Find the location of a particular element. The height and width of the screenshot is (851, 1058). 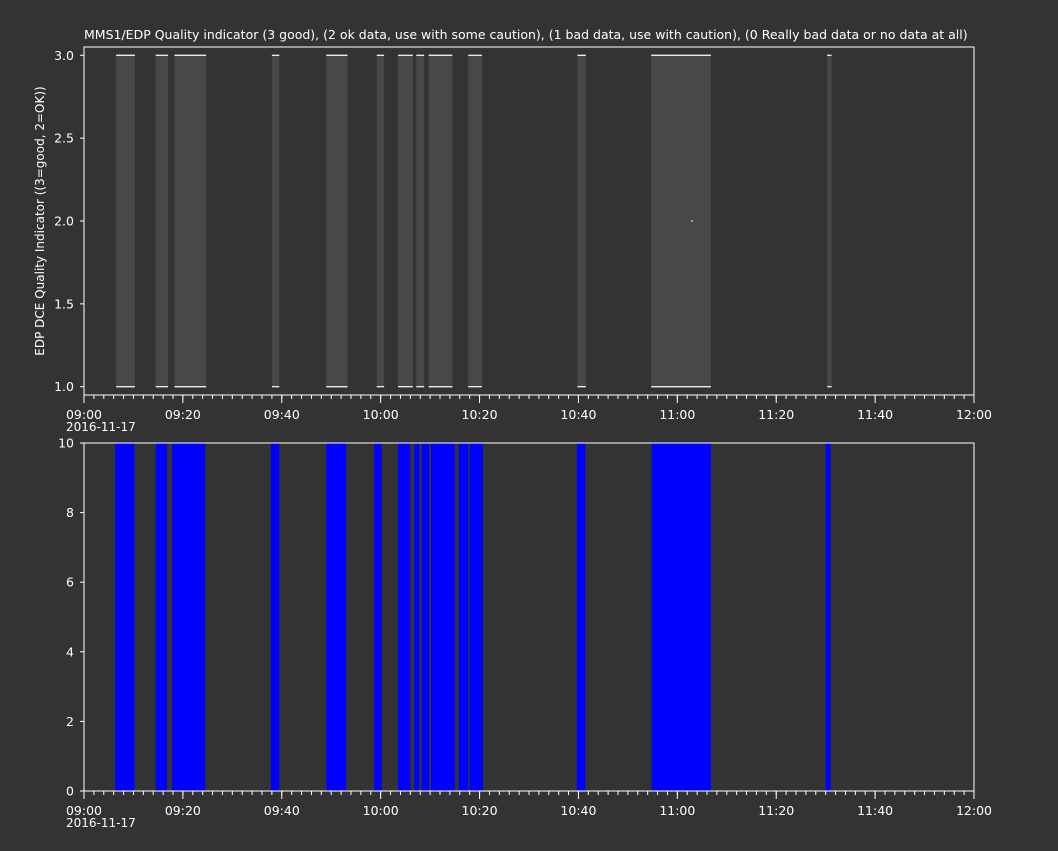

y-tick-label: 0 is located at coordinates (70, 791).